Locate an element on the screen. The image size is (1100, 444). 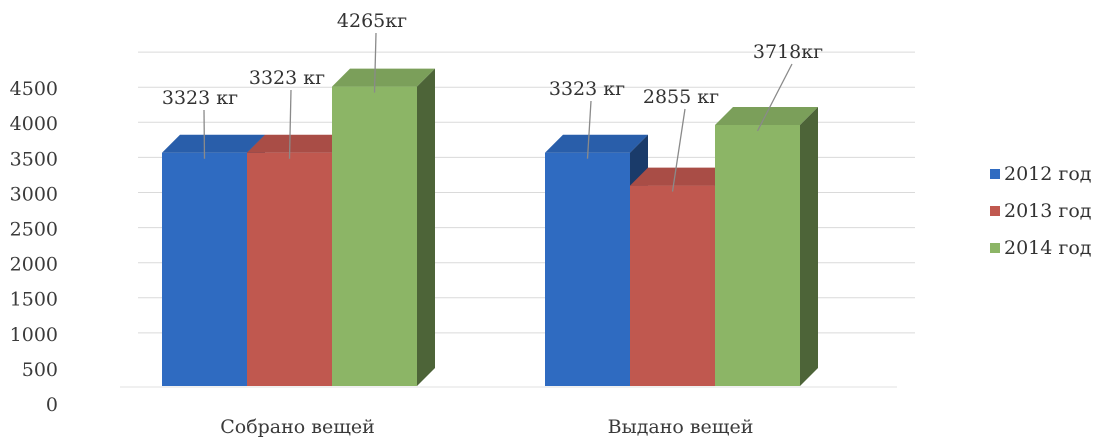
legend: 2012 год 2013 год 2014 год is located at coordinates (1041, 211).